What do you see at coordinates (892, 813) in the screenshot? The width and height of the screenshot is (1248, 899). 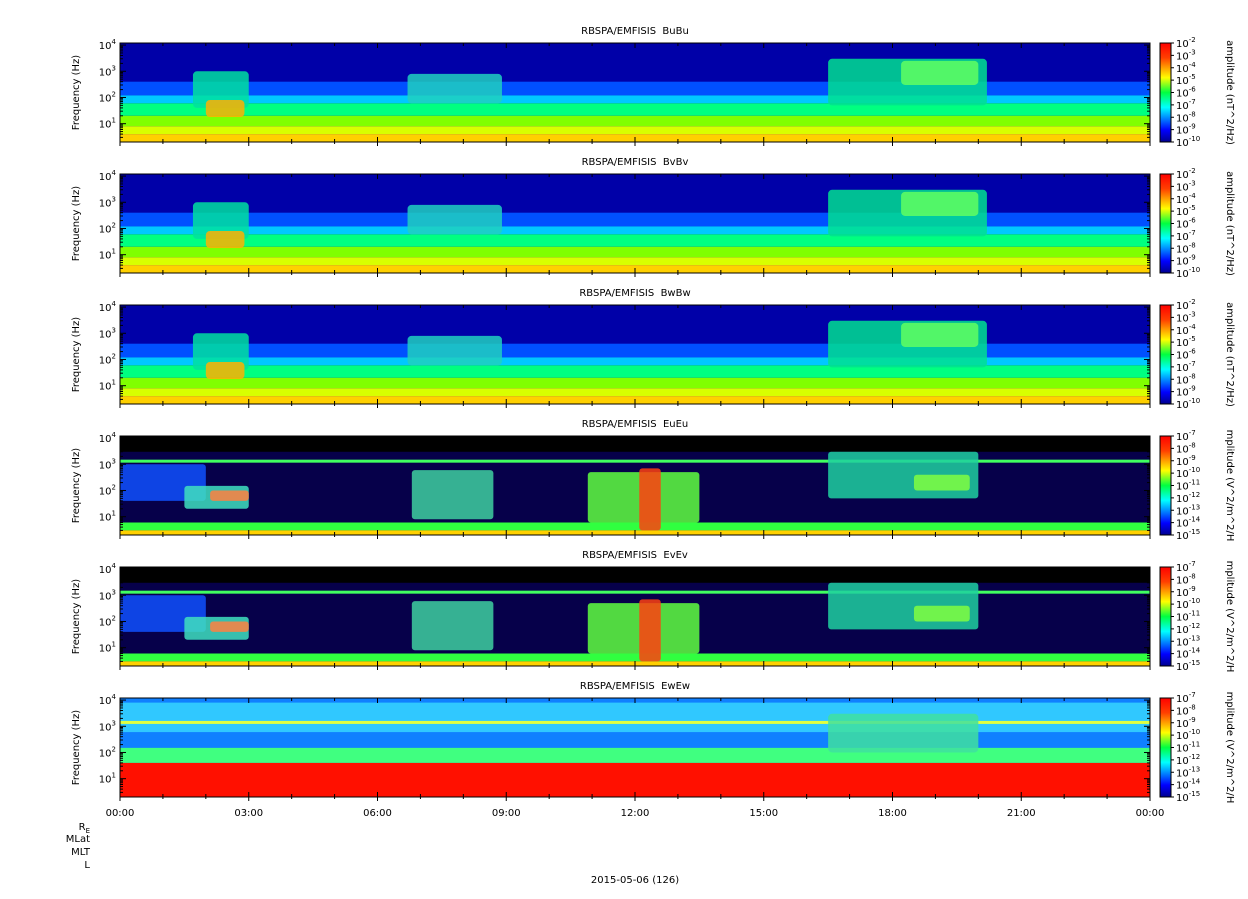 I see `x-tick-label: 18:00` at bounding box center [892, 813].